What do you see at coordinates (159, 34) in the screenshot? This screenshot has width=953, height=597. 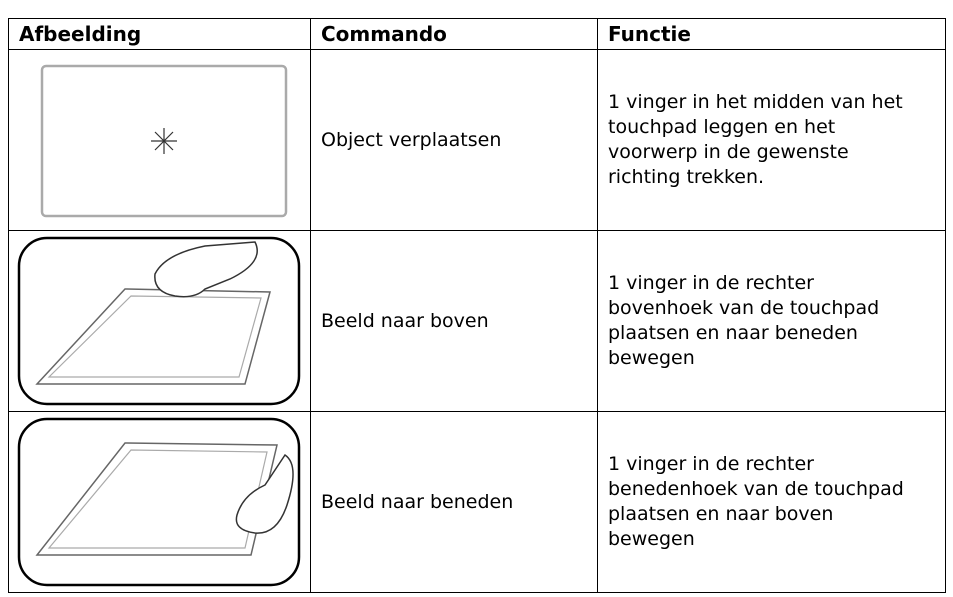 I see `header-cell: Afbeelding` at bounding box center [159, 34].